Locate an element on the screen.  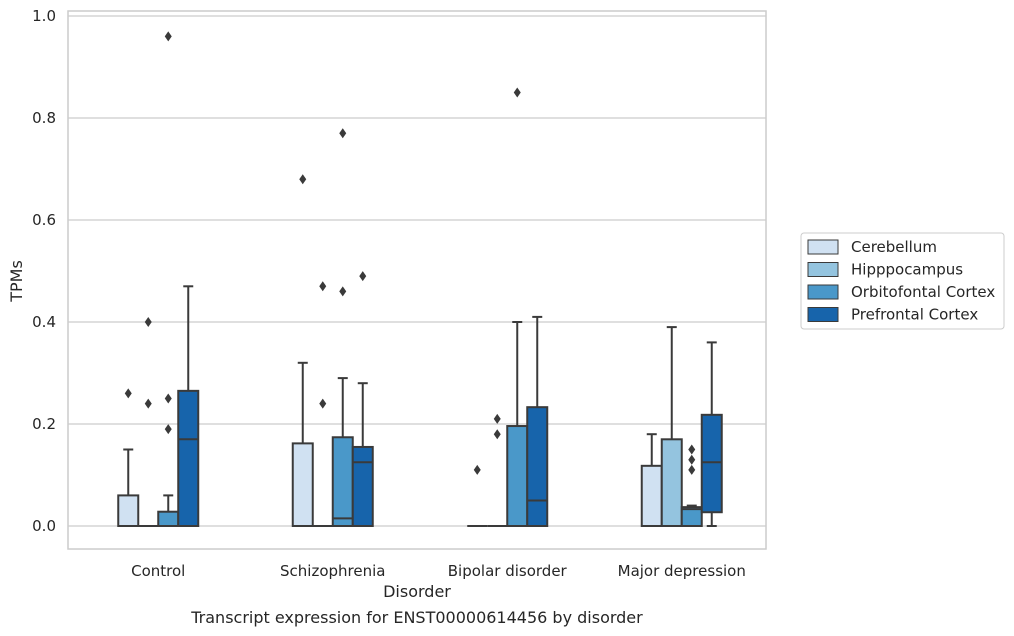
y-tick-label: 0.4 is located at coordinates (44, 322).